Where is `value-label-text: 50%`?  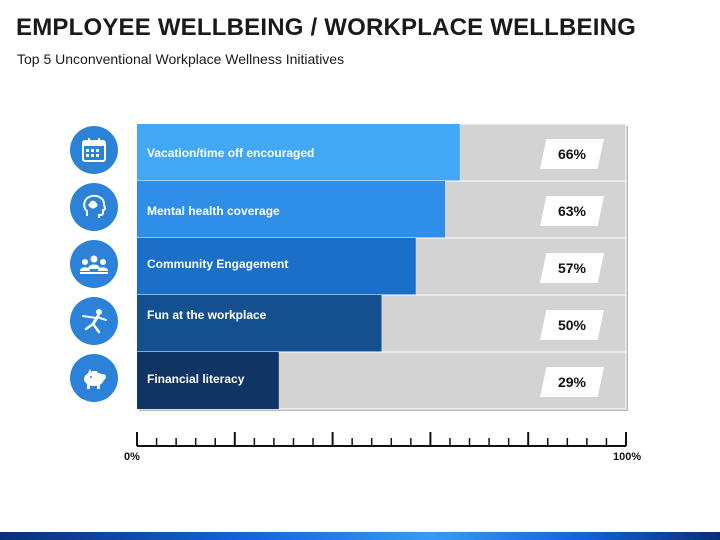 value-label-text: 50% is located at coordinates (572, 325).